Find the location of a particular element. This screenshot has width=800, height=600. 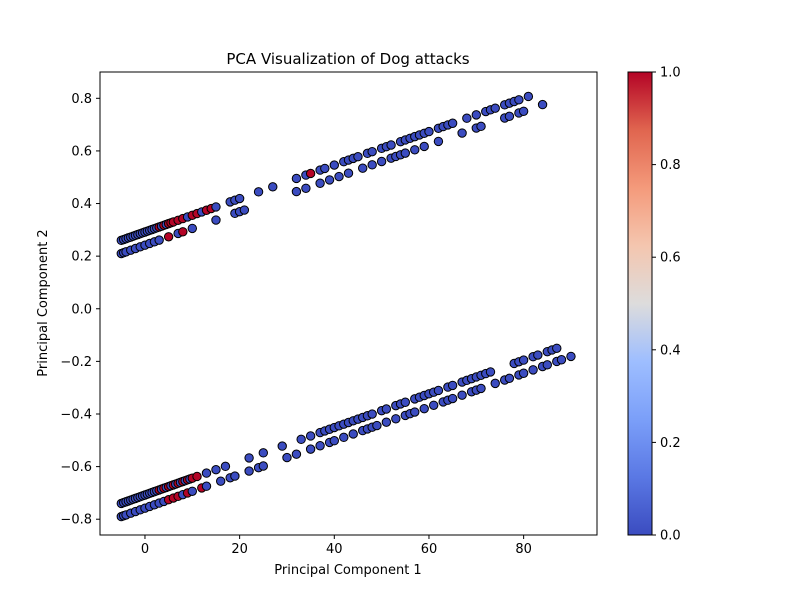

y-tick-label: 0.8 is located at coordinates (81, 99).